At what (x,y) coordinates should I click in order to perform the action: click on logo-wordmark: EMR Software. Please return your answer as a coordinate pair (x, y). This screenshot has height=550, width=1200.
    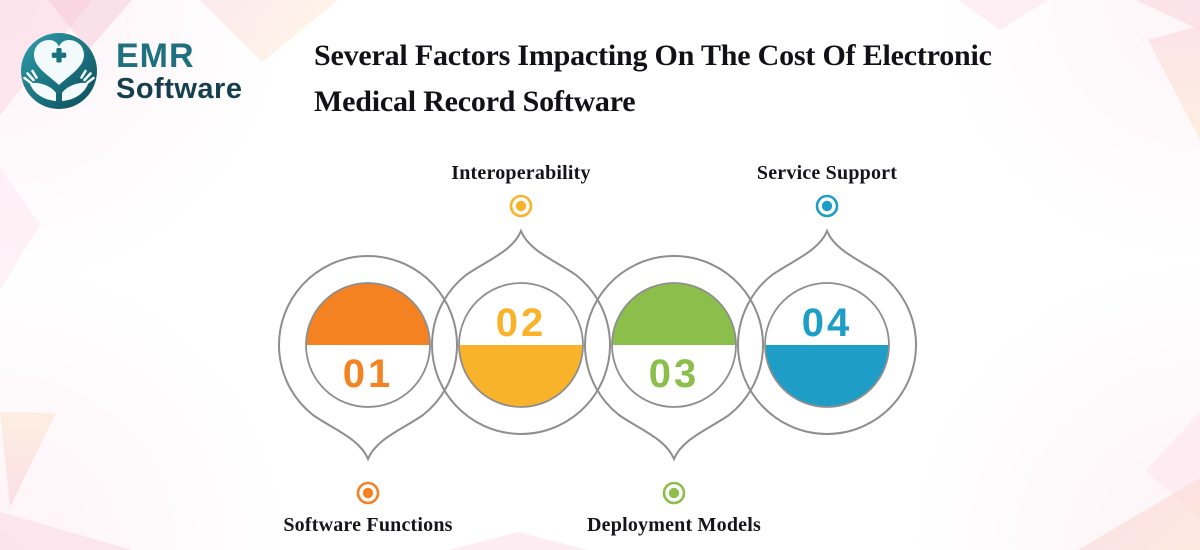
    Looking at the image, I should click on (179, 71).